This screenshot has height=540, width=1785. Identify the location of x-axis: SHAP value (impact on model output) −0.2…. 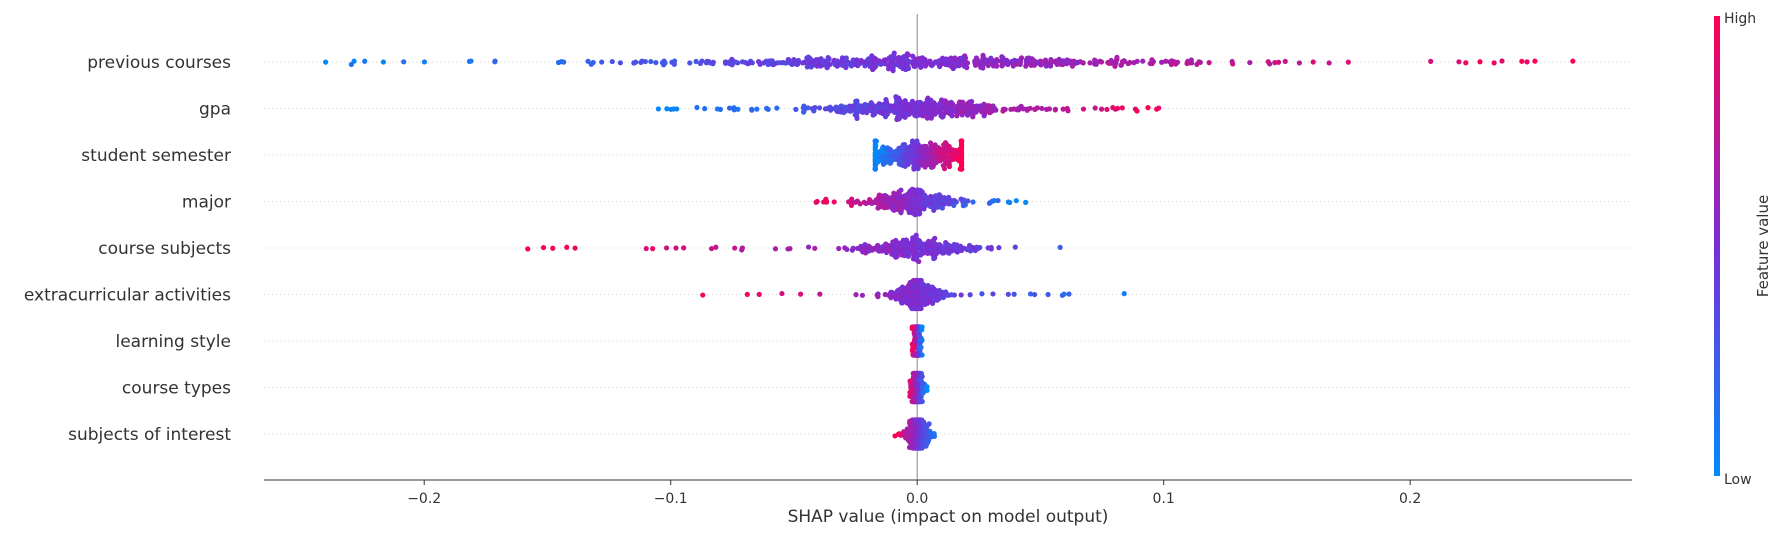
(948, 503).